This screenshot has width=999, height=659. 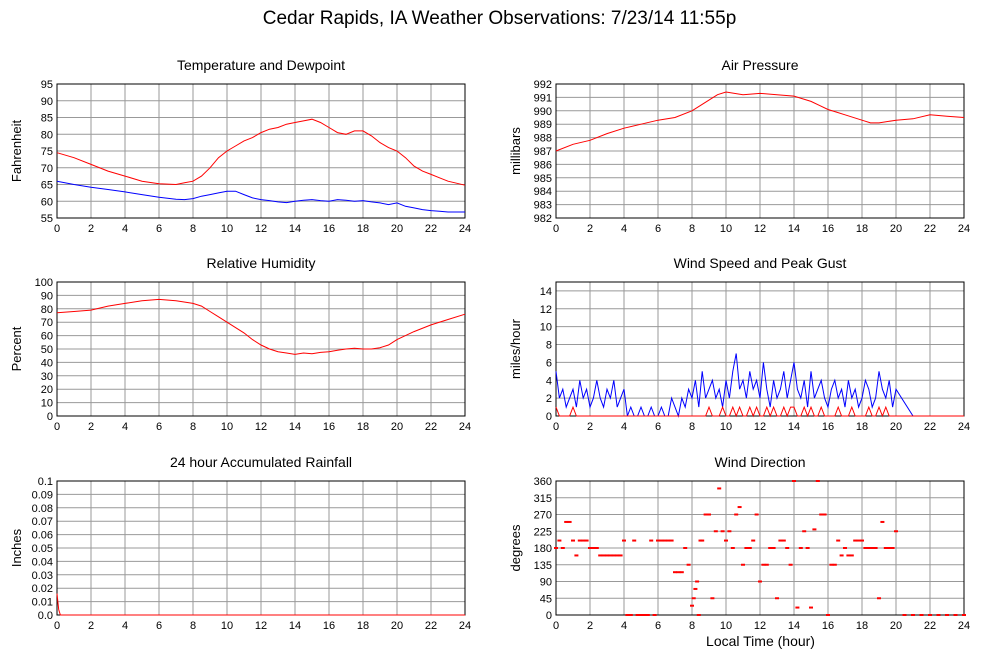 I want to click on y-tick-label: 8, so click(x=549, y=346).